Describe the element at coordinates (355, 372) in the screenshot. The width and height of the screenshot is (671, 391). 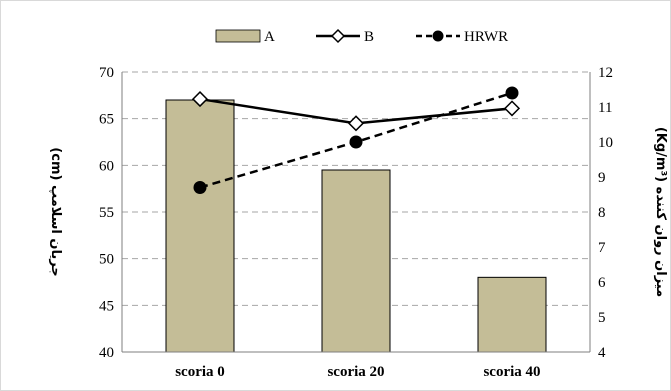
I see `x-tick-label: scoria 20` at that location.